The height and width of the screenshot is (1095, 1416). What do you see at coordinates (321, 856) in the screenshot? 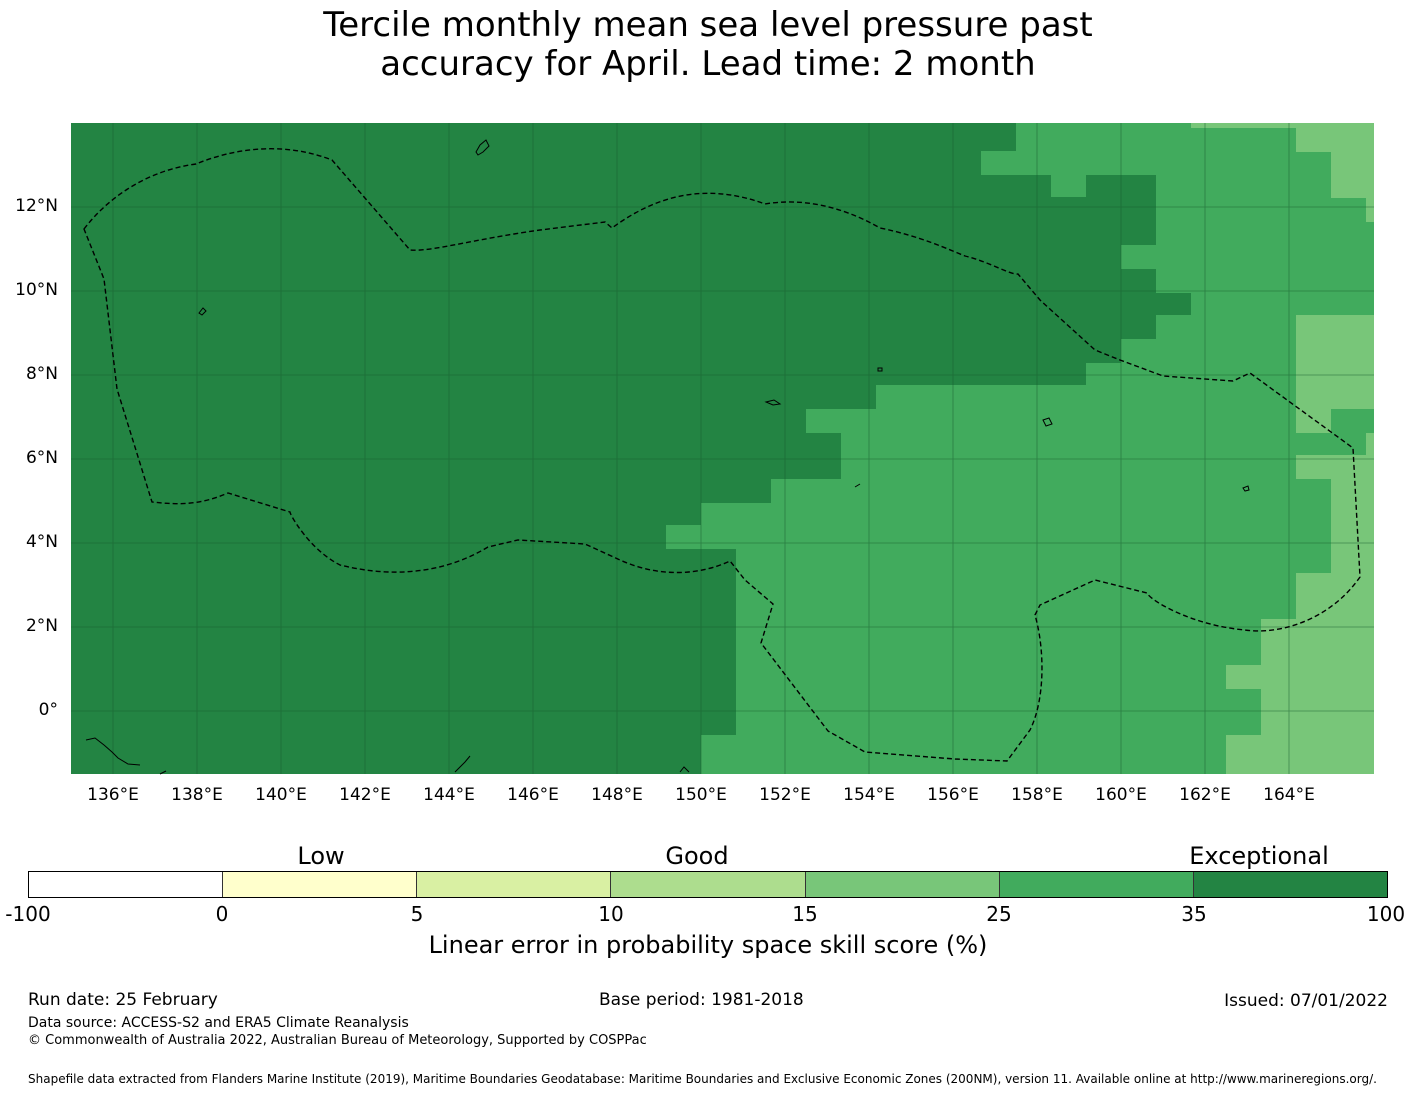
I see `legend-category-low: Low` at bounding box center [321, 856].